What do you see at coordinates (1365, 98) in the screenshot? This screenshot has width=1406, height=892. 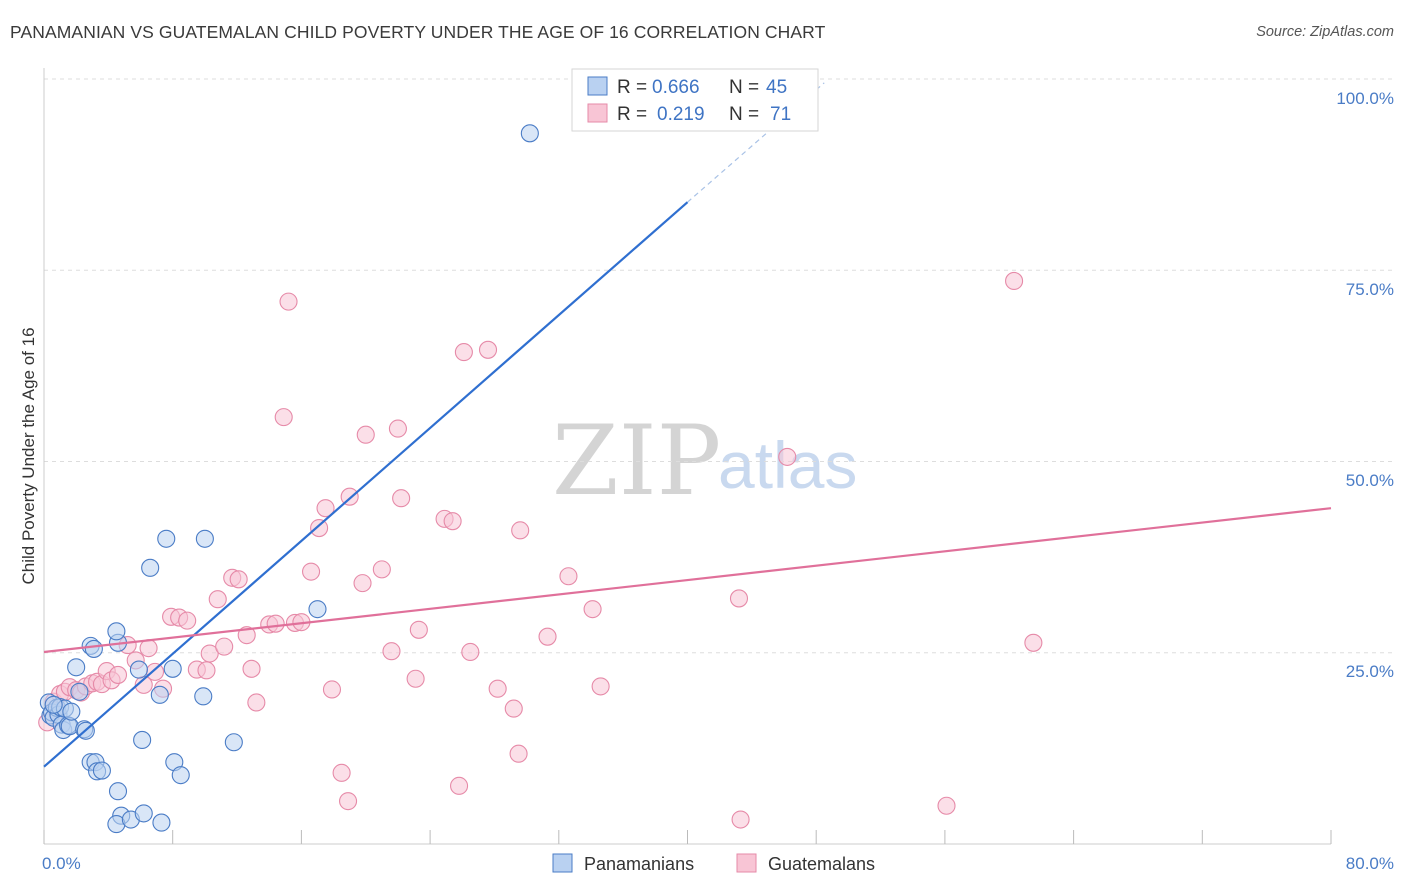 I see `y-tick-100: 100.0%` at bounding box center [1365, 98].